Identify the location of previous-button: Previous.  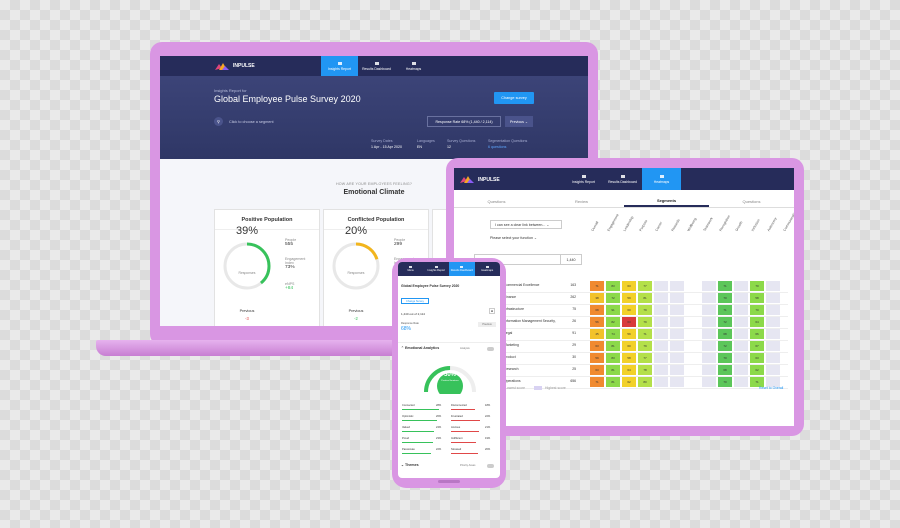
(487, 324).